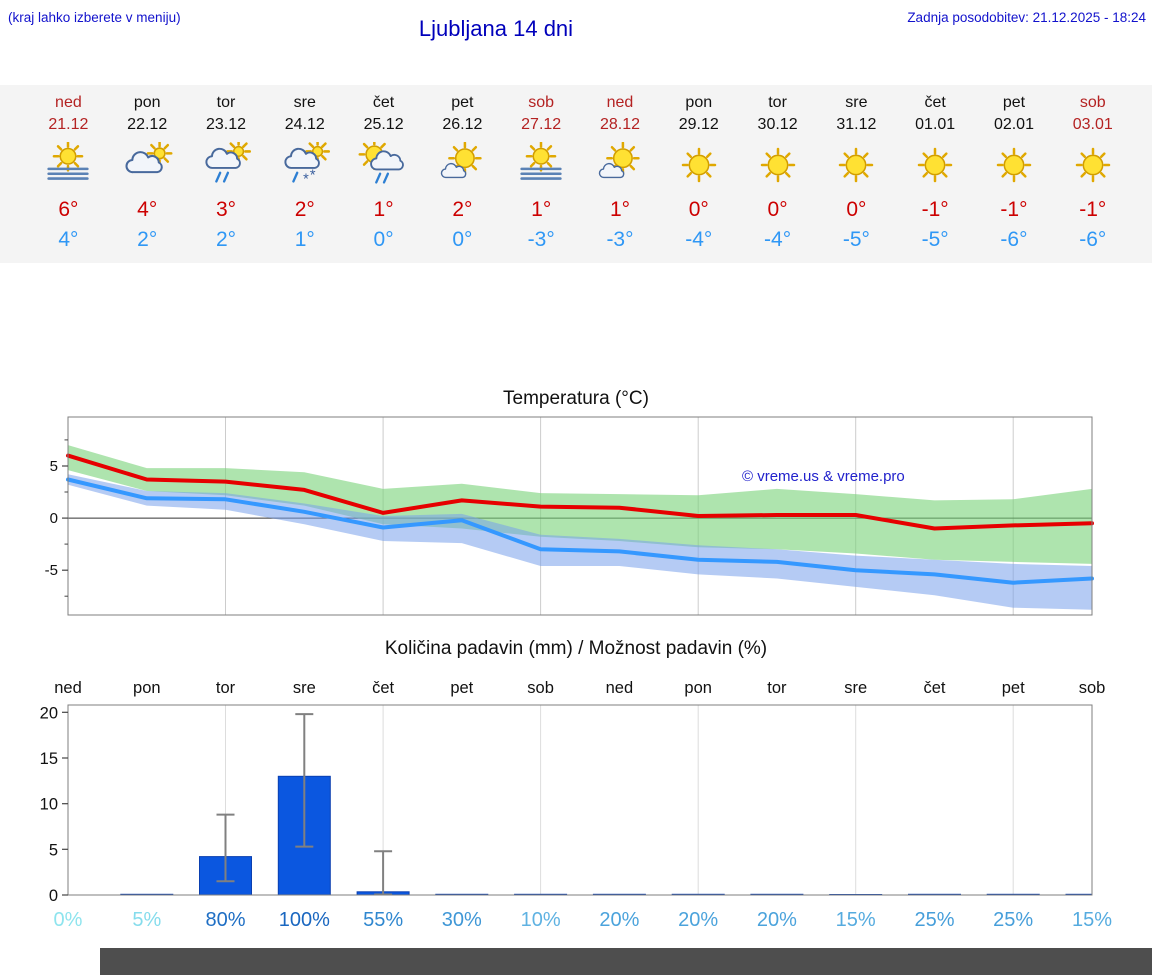 The height and width of the screenshot is (975, 1152). Describe the element at coordinates (147, 239) in the screenshot. I see `day-low-temp: 2°` at that location.